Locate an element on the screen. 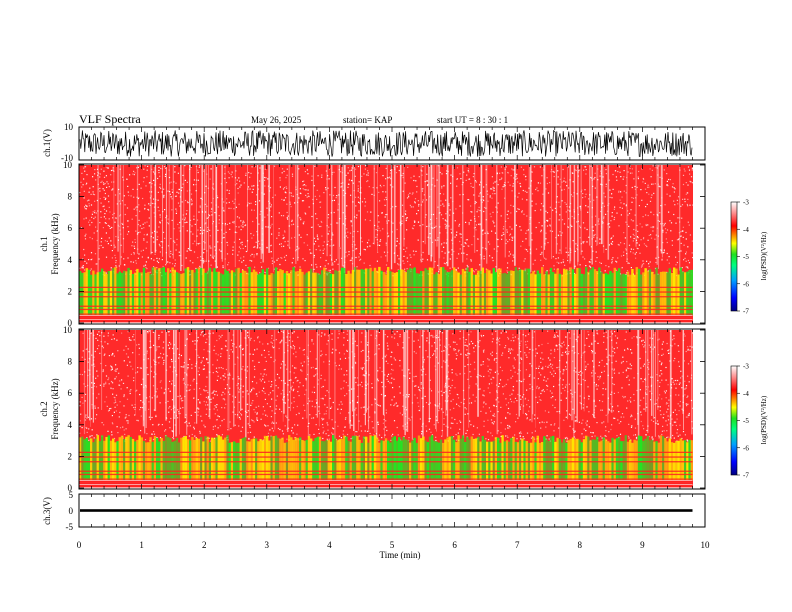  ch1-colorbar is located at coordinates (734, 256).